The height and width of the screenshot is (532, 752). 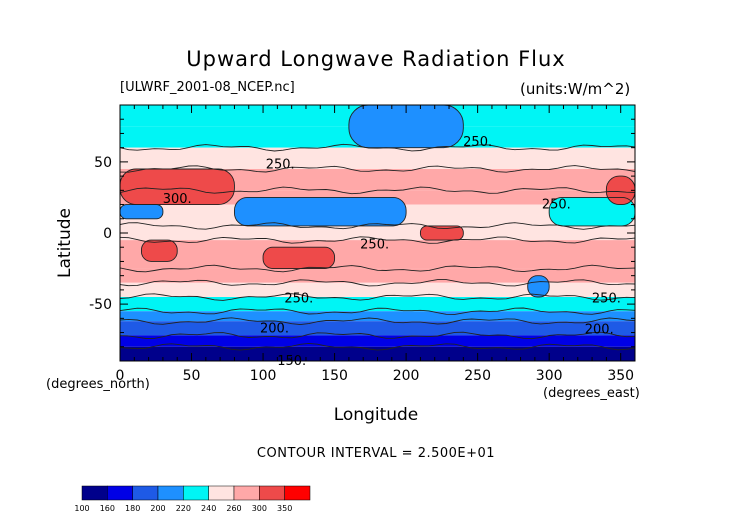 I want to click on x-axis-label: Longitude, so click(x=376, y=415).